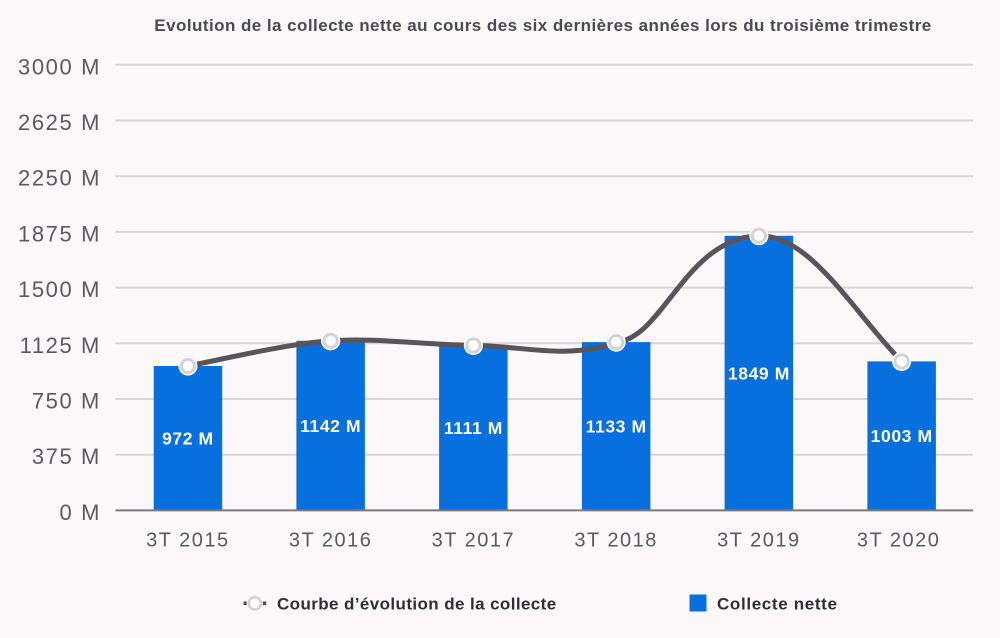  Describe the element at coordinates (899, 540) in the screenshot. I see `svg-text: 3T 2020` at that location.